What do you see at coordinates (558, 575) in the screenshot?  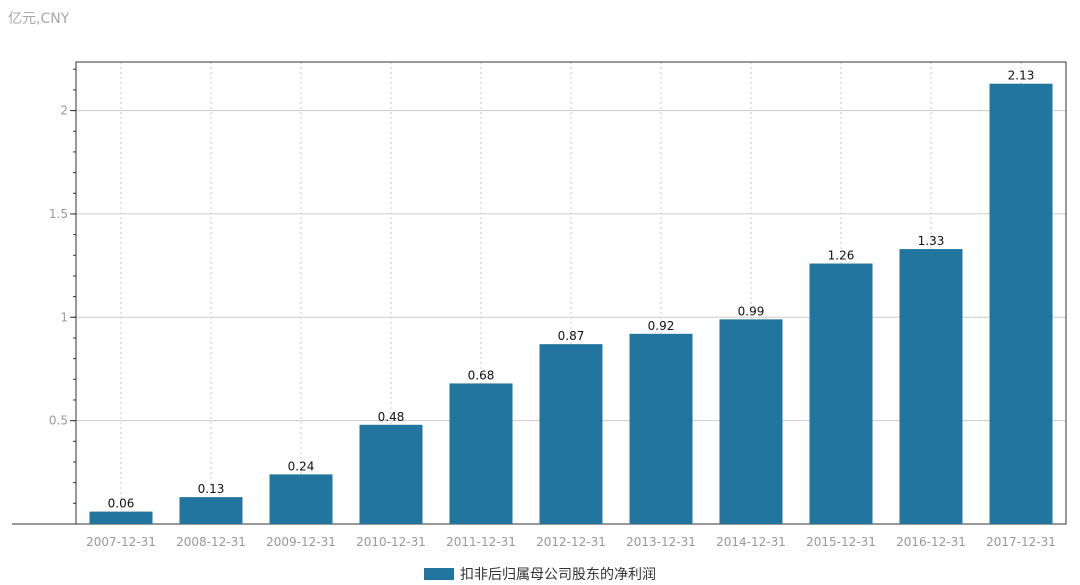 I see `legend-label: 扣非后归属母公司股东的净利润` at bounding box center [558, 575].